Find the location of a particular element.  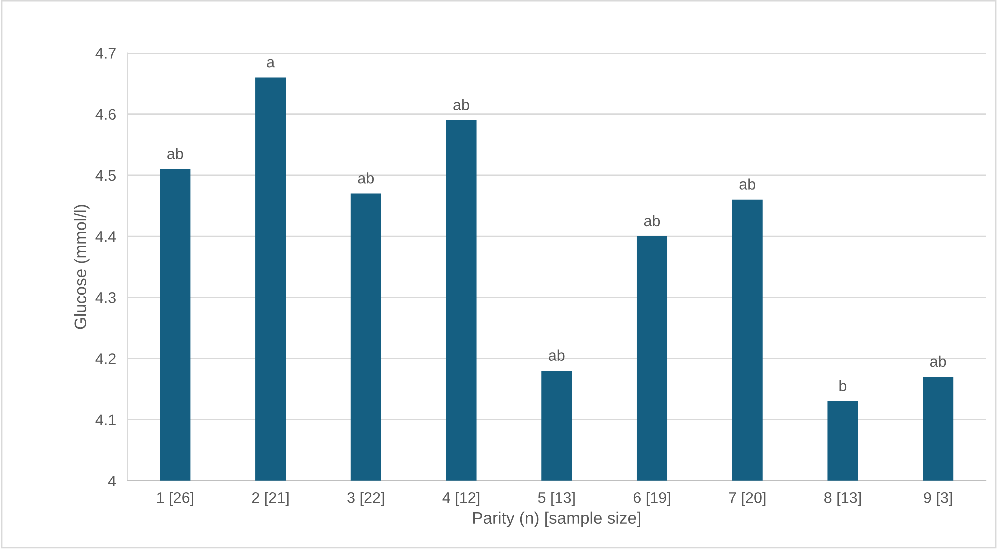

x-tick-label: 5 [13] is located at coordinates (556, 499).